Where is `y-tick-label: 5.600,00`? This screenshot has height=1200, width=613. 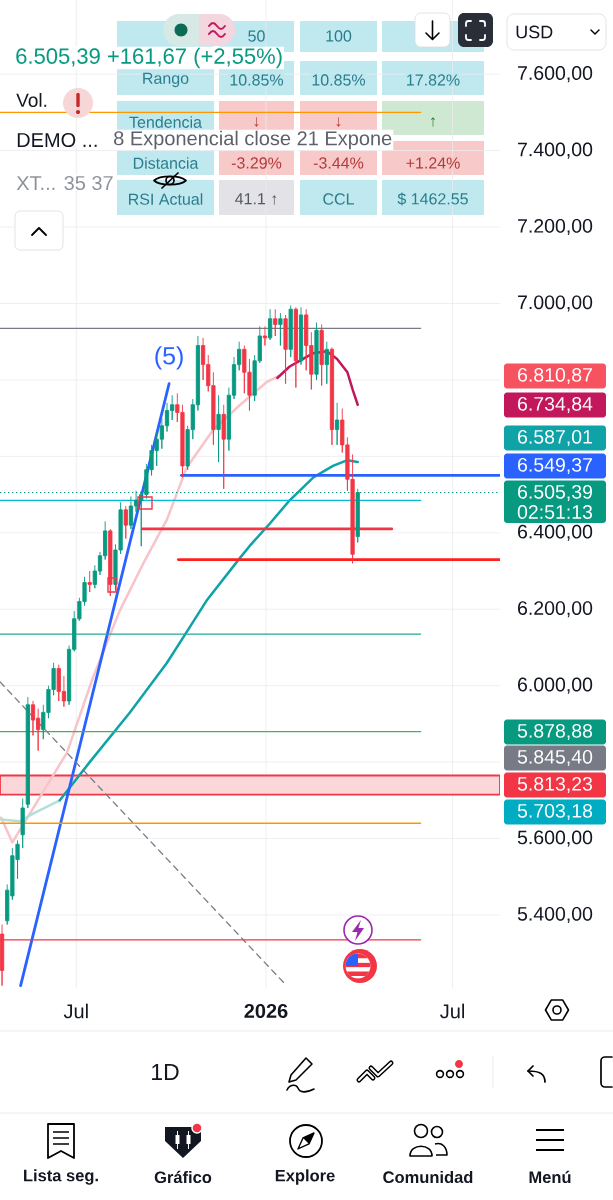
y-tick-label: 5.600,00 is located at coordinates (555, 838).